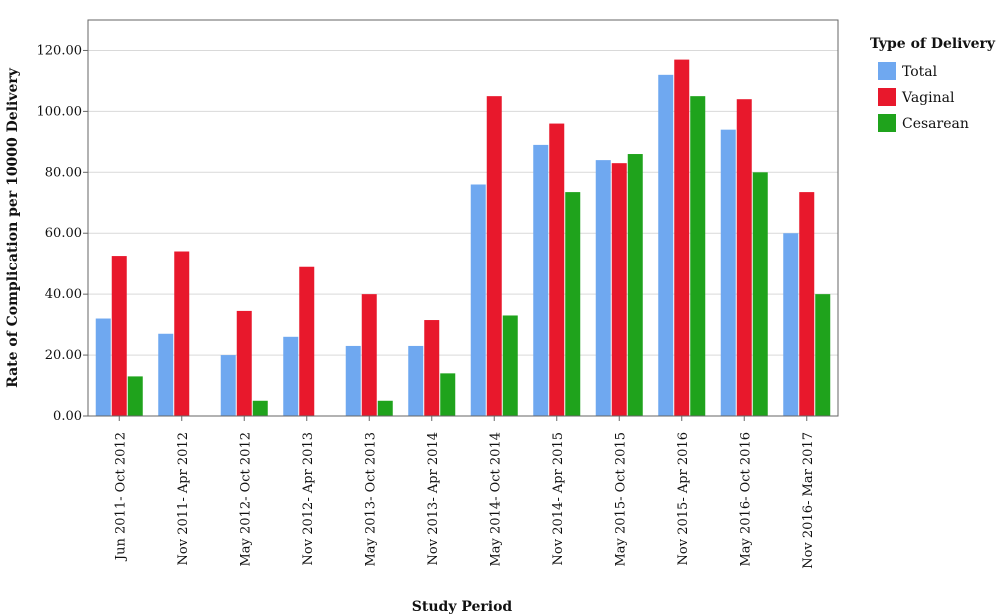 This screenshot has height=616, width=1000. I want to click on x-tick-label: Nov 2011- Apr 2012, so click(183, 498).